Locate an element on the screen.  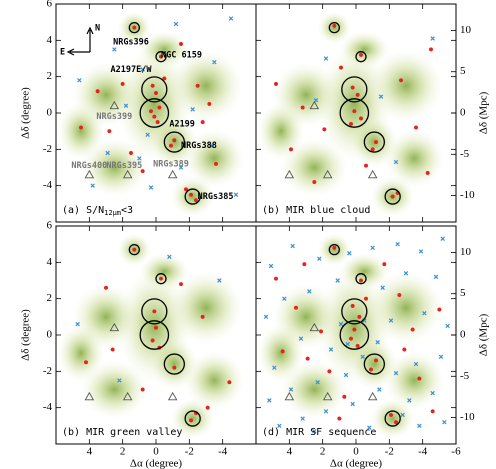
annotation: N is located at coordinates (97, 29).